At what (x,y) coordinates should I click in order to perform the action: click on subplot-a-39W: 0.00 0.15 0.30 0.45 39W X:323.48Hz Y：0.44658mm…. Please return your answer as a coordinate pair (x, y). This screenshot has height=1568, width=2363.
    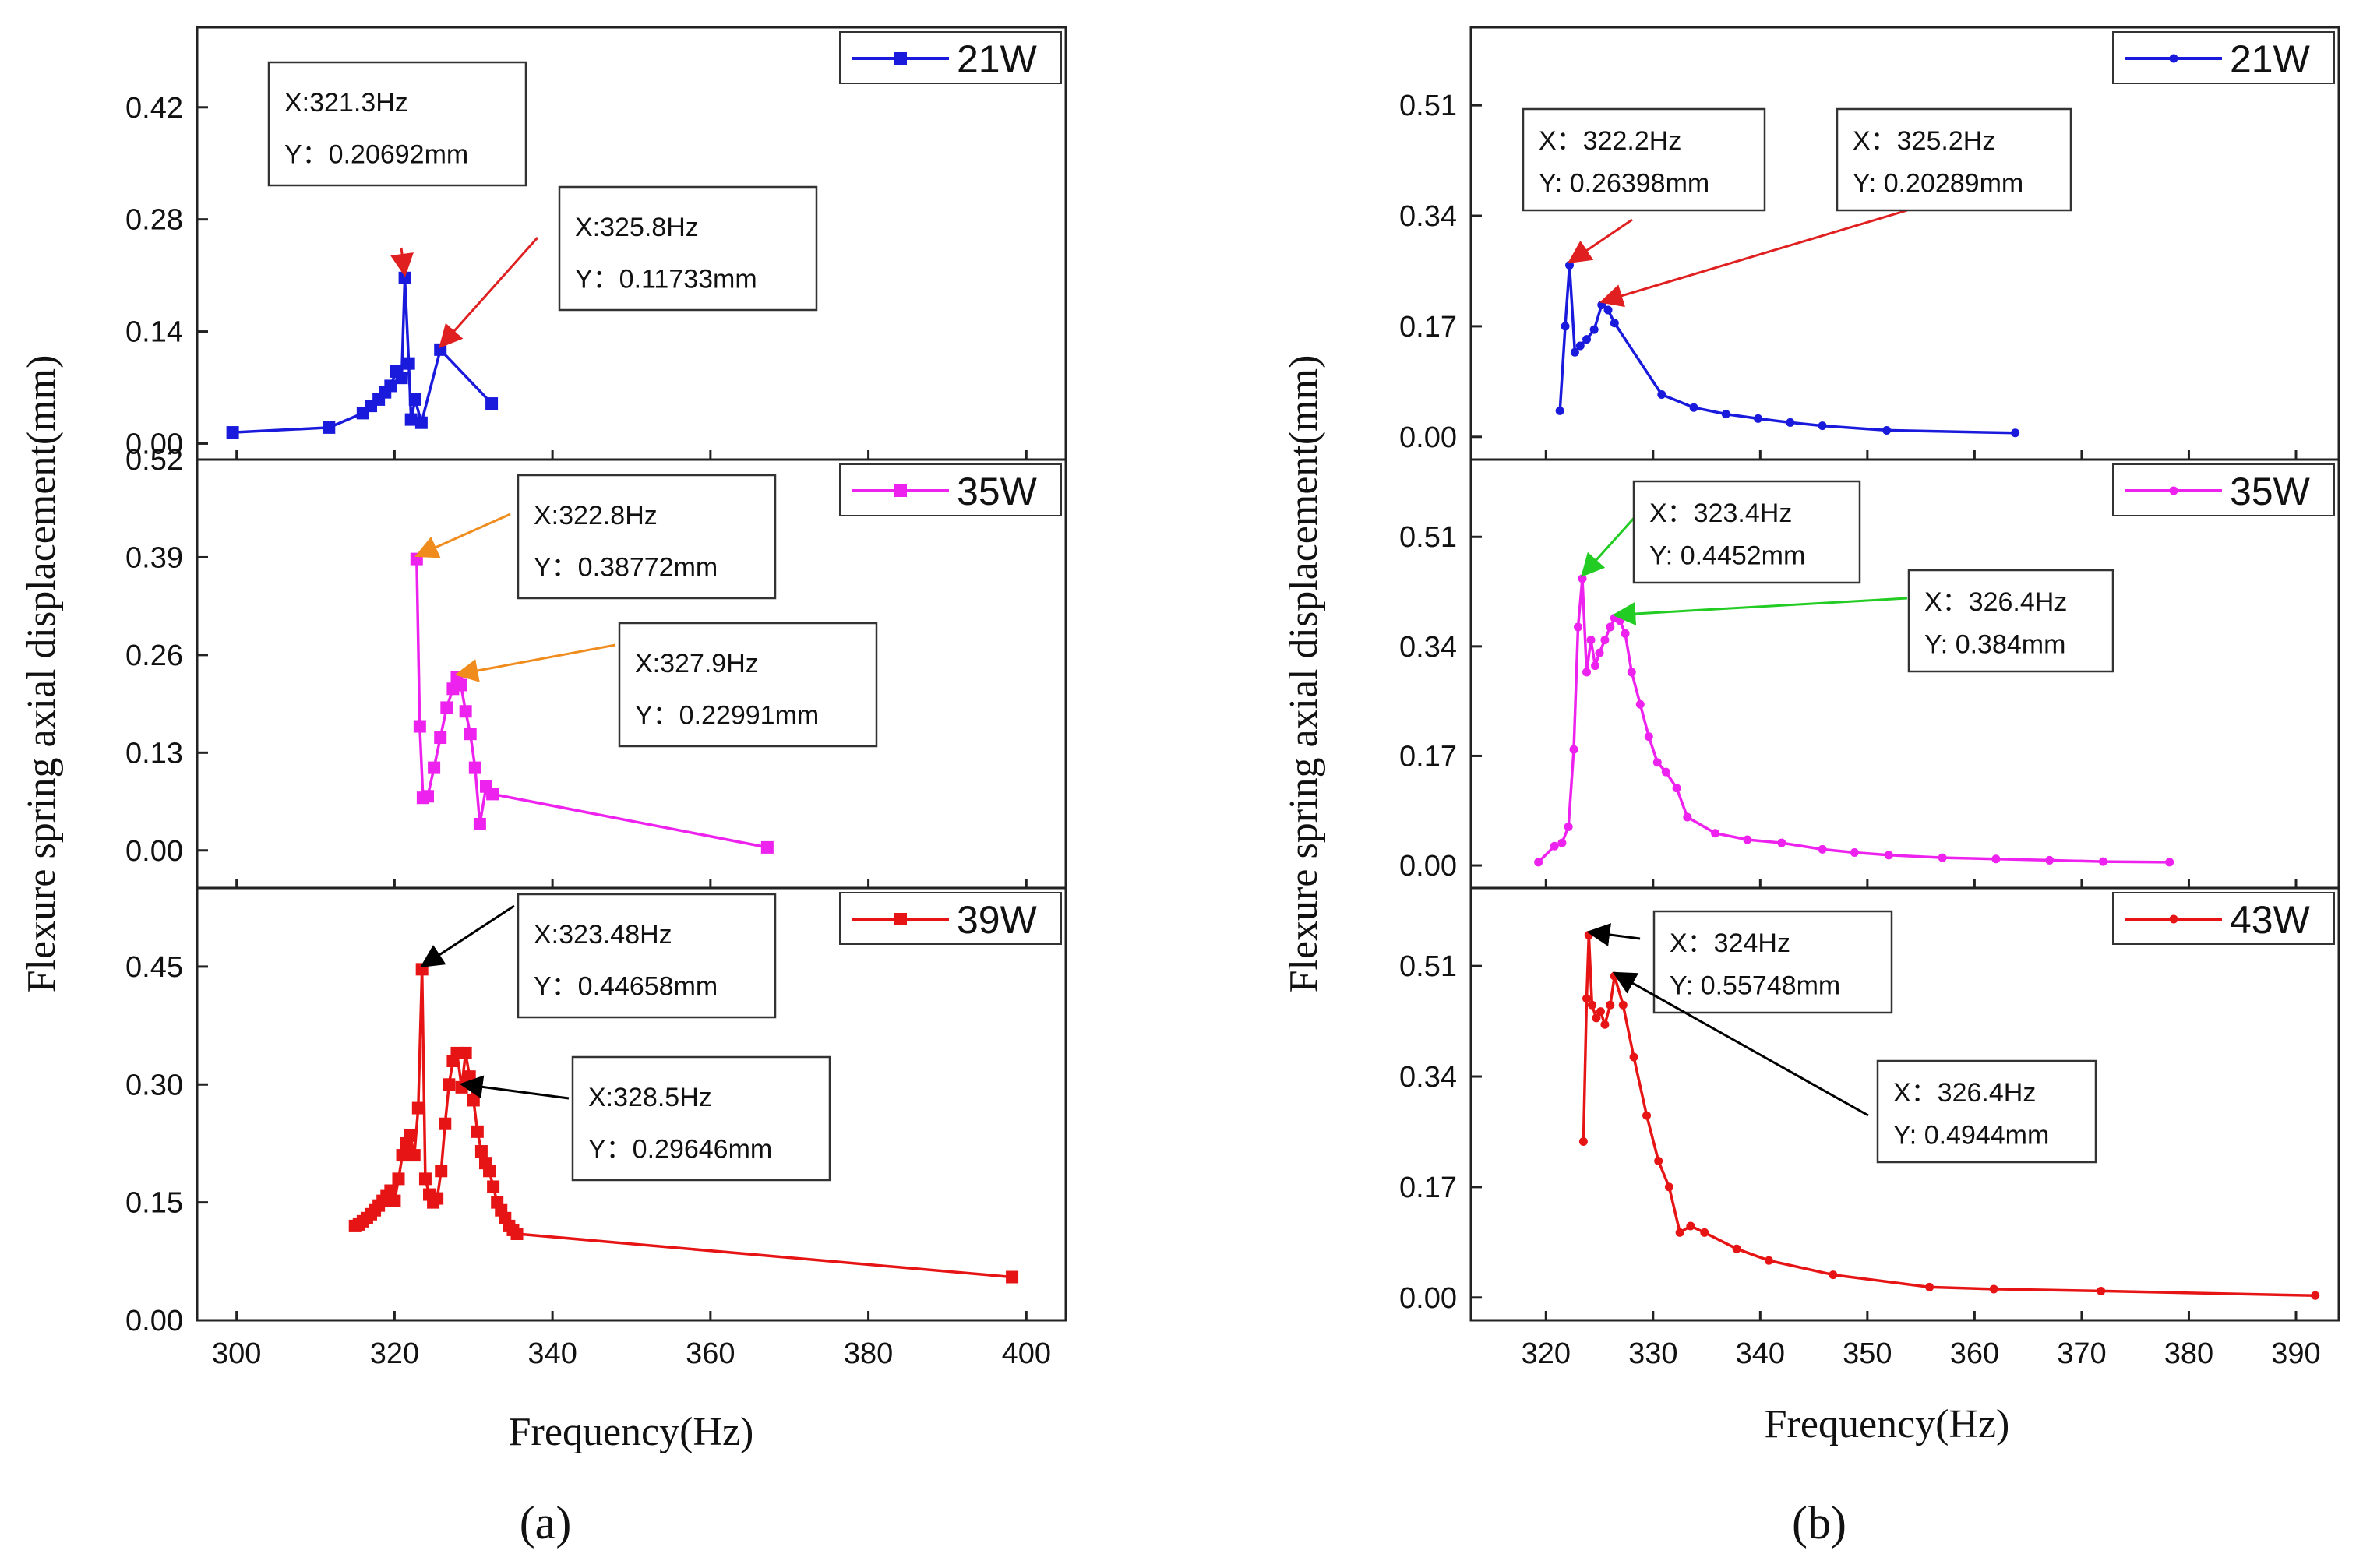
    Looking at the image, I should click on (596, 1111).